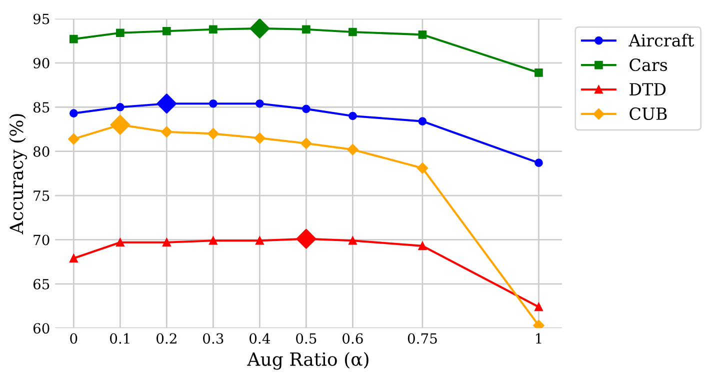 Image resolution: width=706 pixels, height=375 pixels. I want to click on y-tick-label: 75, so click(42, 196).